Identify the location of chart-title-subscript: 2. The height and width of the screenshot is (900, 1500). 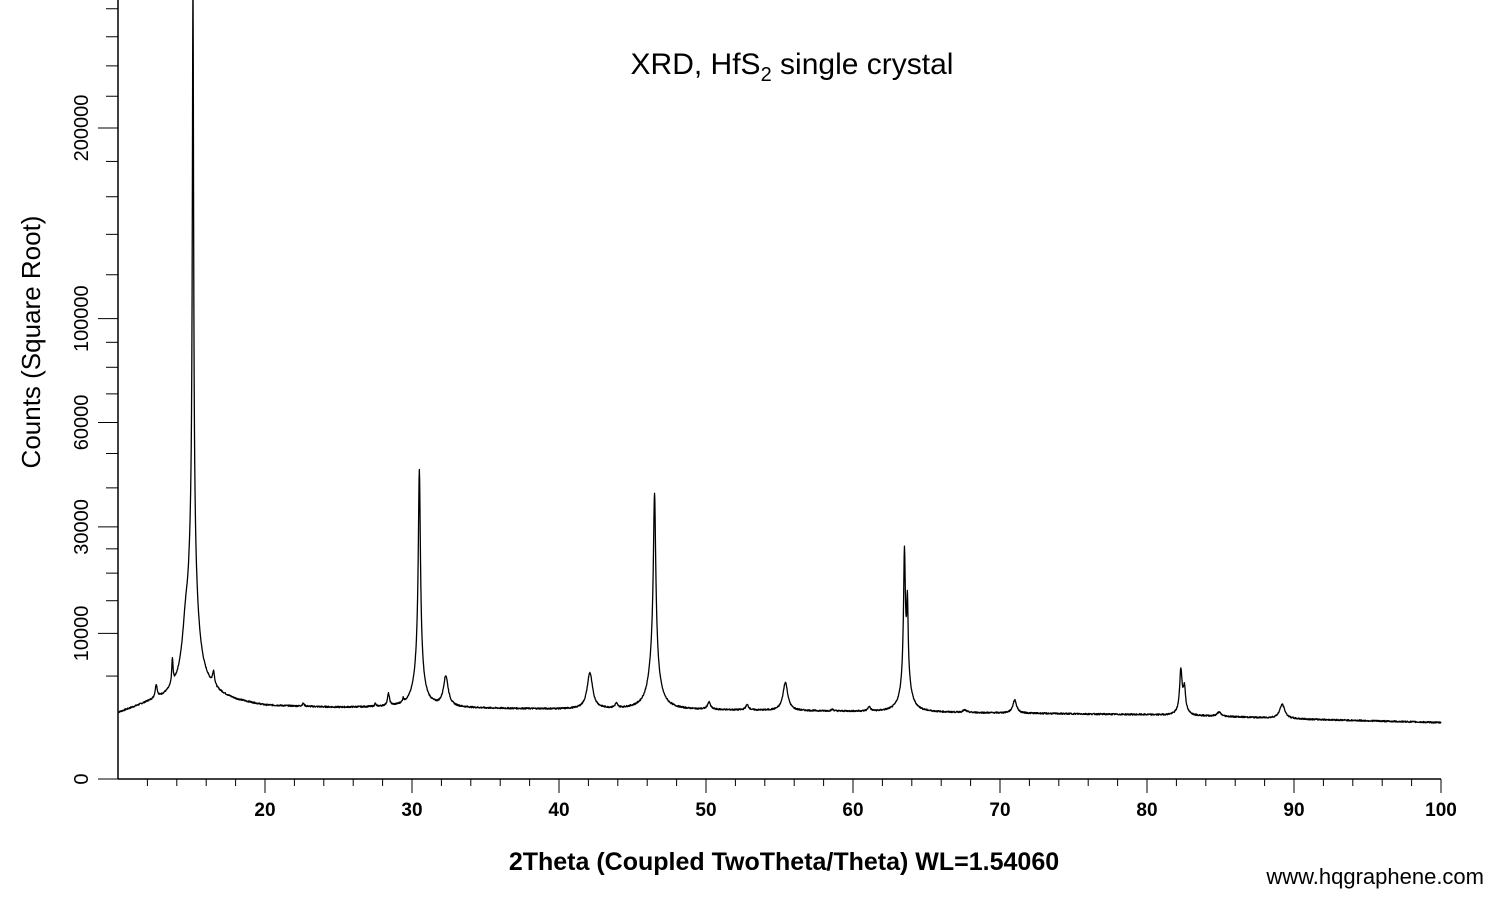
(766, 75).